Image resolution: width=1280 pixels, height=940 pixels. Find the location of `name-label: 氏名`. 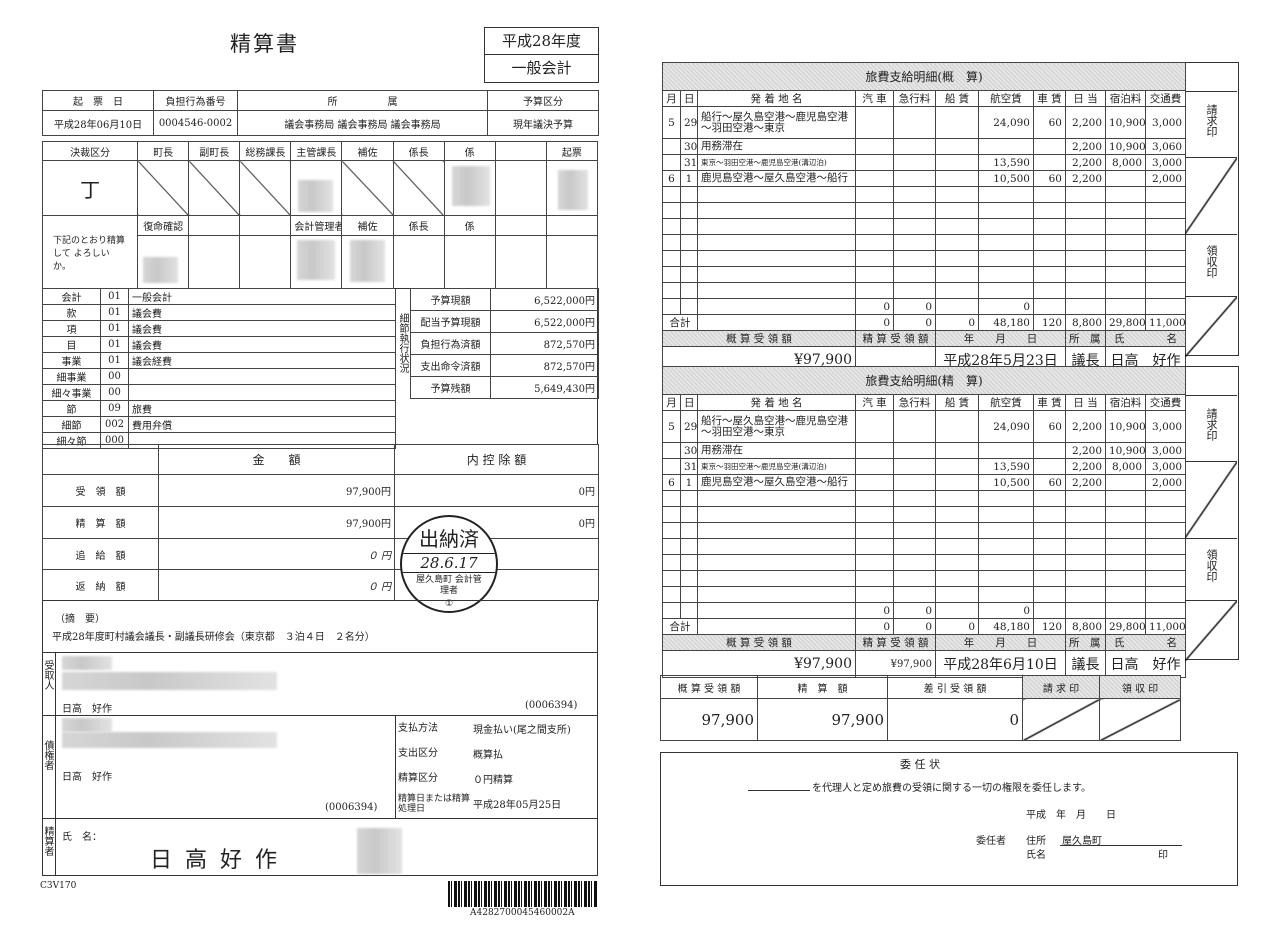

name-label: 氏名 is located at coordinates (1036, 855).